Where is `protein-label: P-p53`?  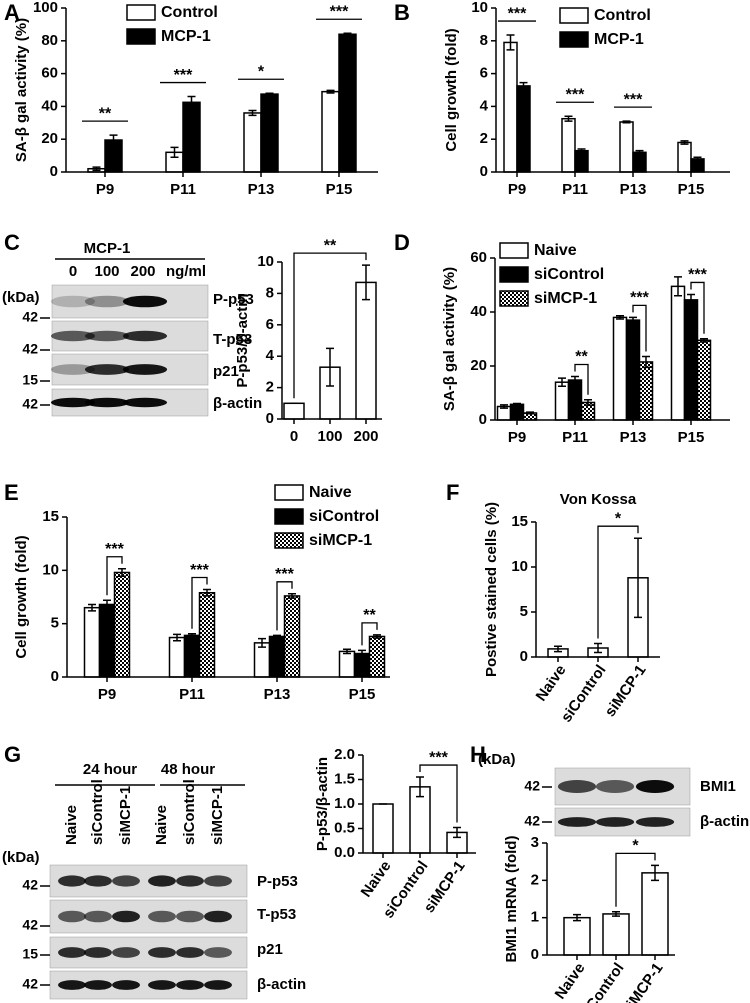 protein-label: P-p53 is located at coordinates (277, 881).